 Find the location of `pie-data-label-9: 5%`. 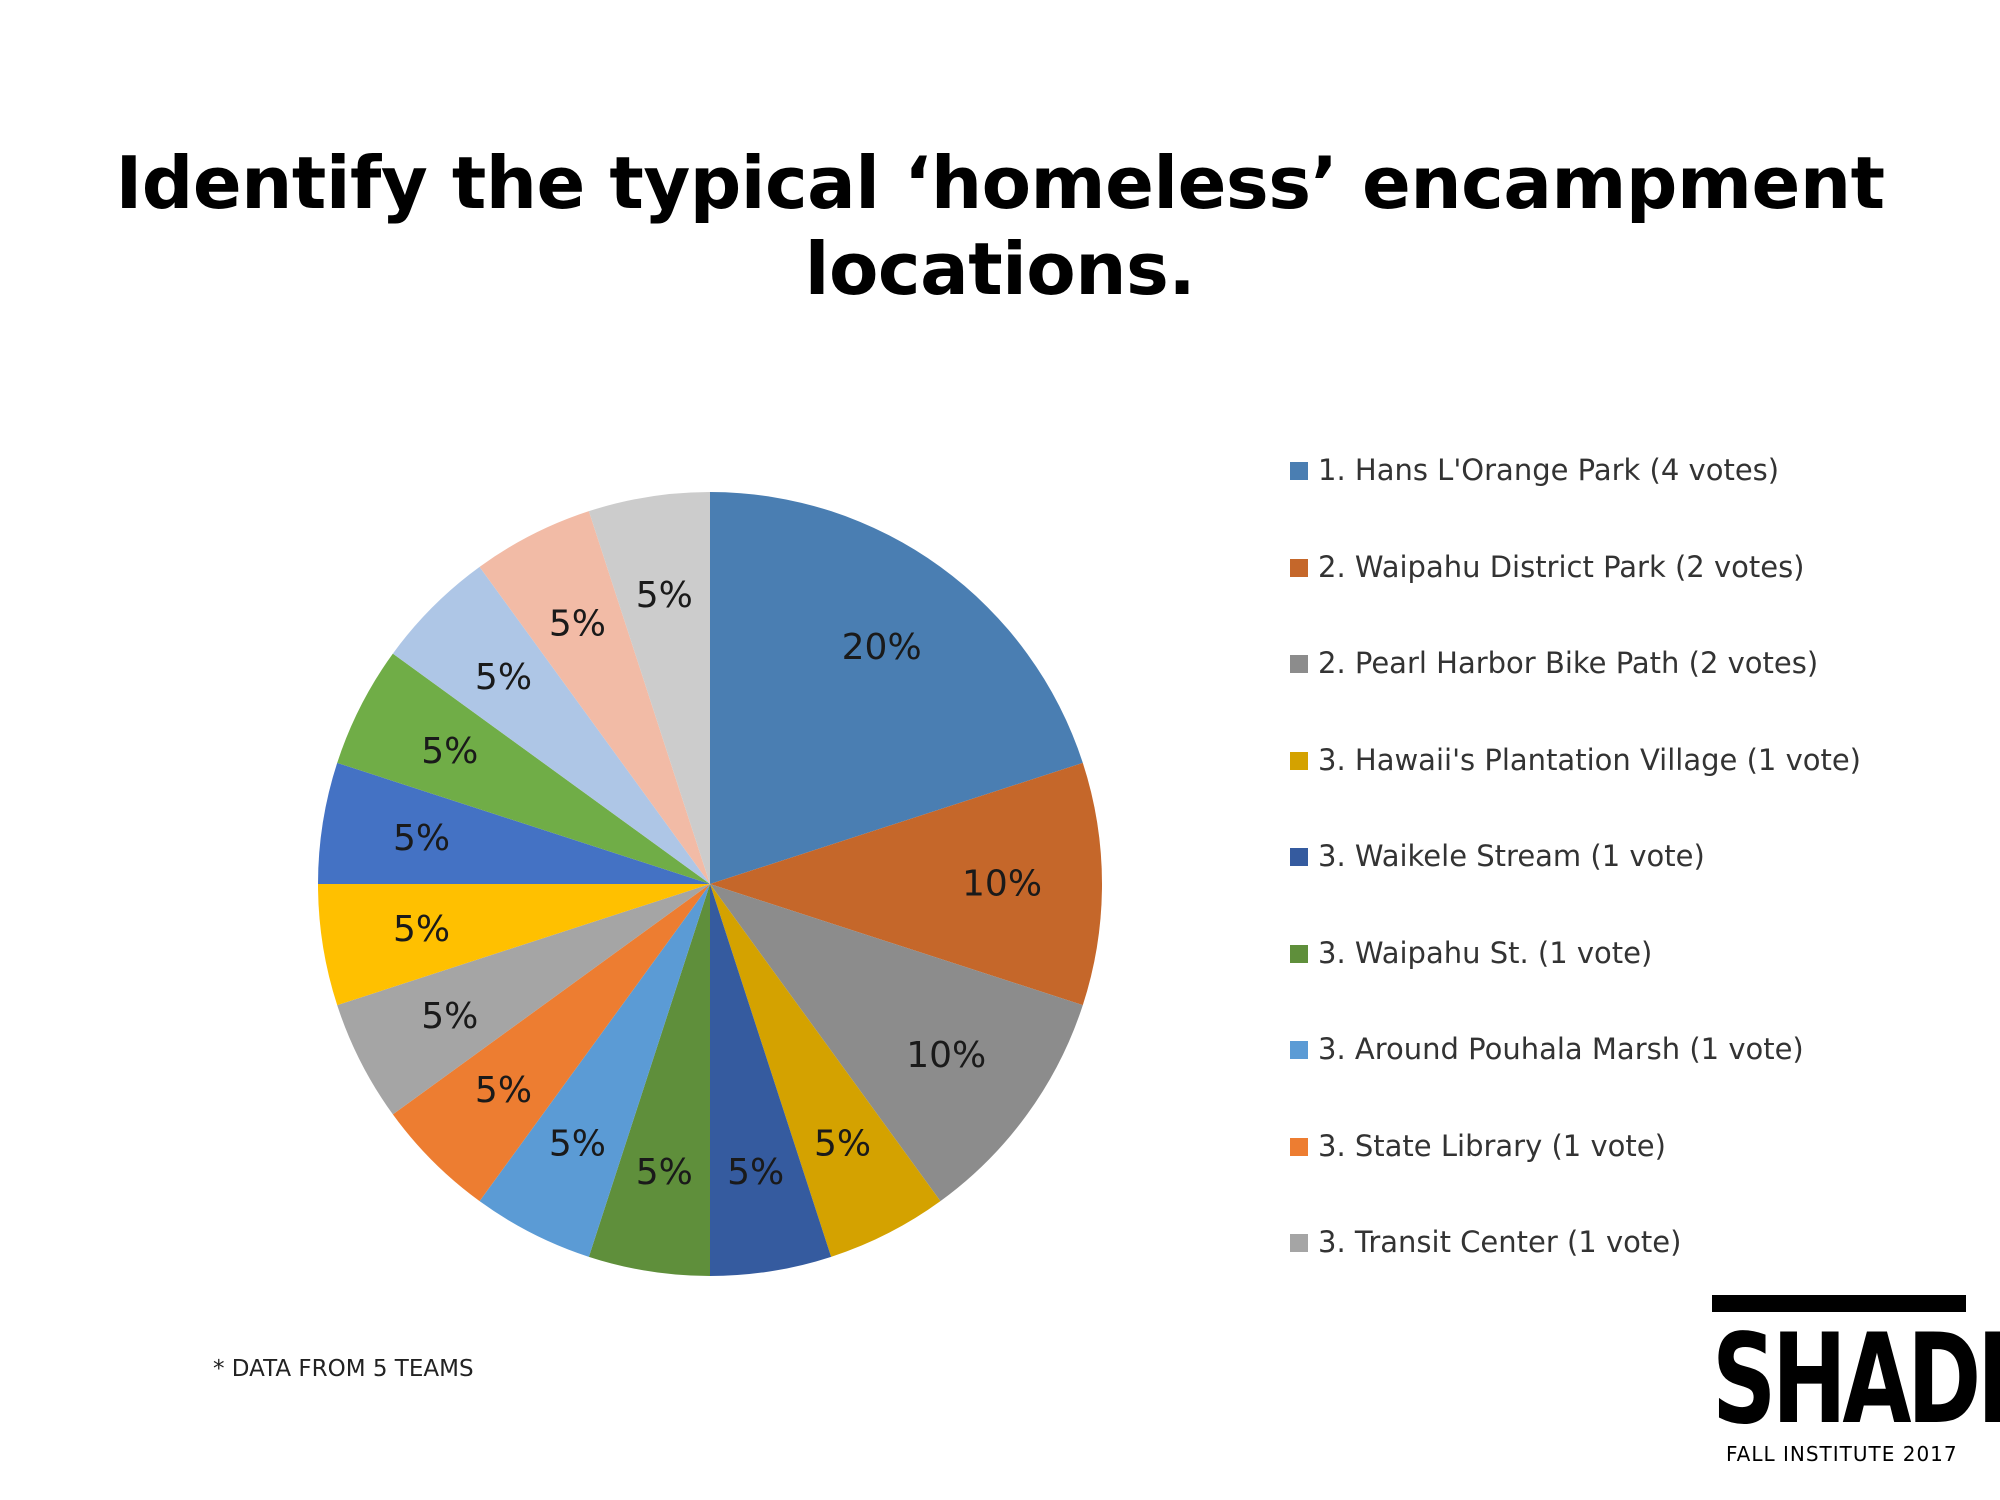

pie-data-label-9: 5% is located at coordinates (449, 1016).